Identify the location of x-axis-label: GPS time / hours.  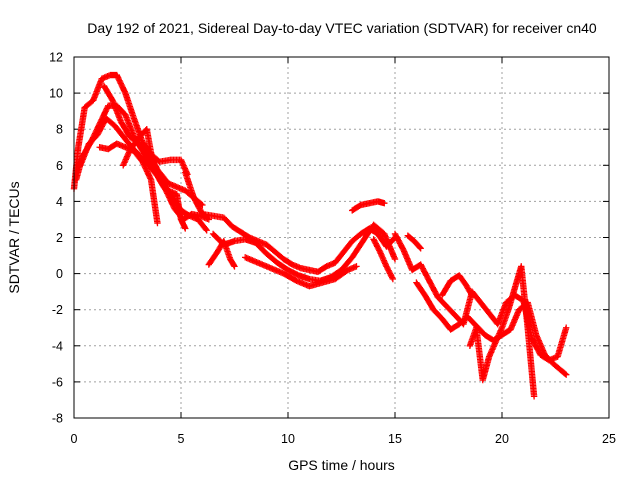
(341, 465).